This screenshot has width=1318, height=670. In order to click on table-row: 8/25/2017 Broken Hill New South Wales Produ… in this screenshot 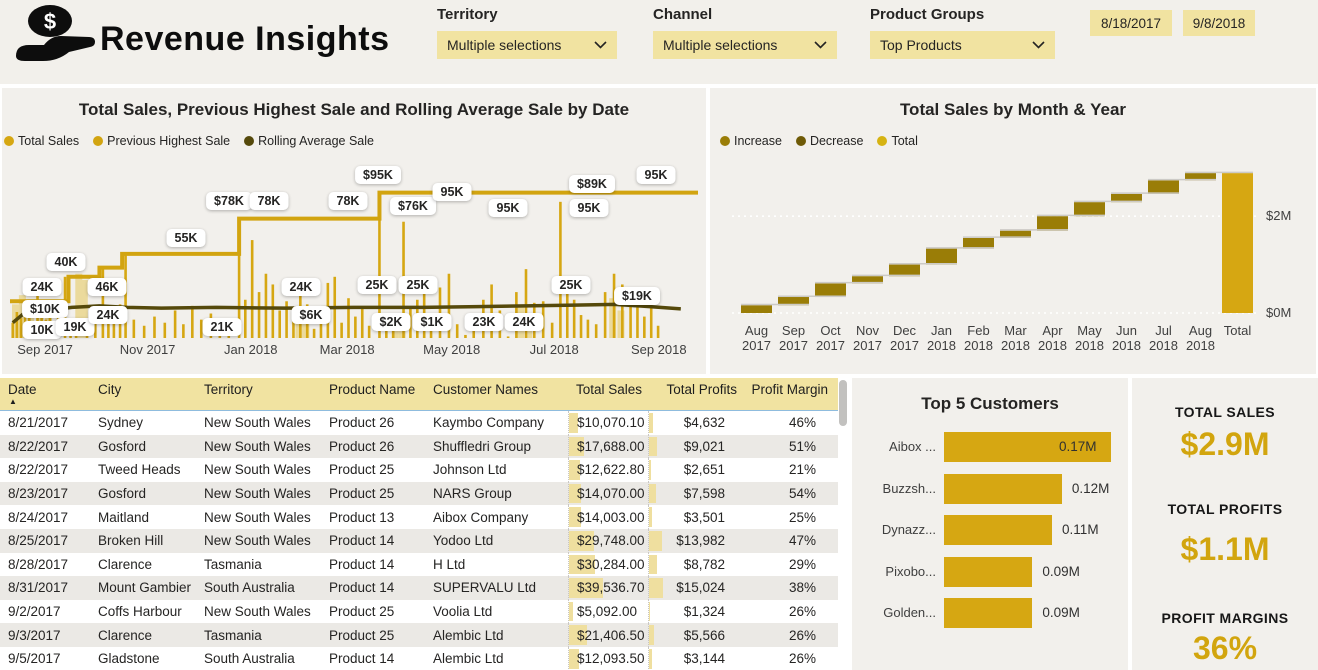, I will do `click(419, 540)`.